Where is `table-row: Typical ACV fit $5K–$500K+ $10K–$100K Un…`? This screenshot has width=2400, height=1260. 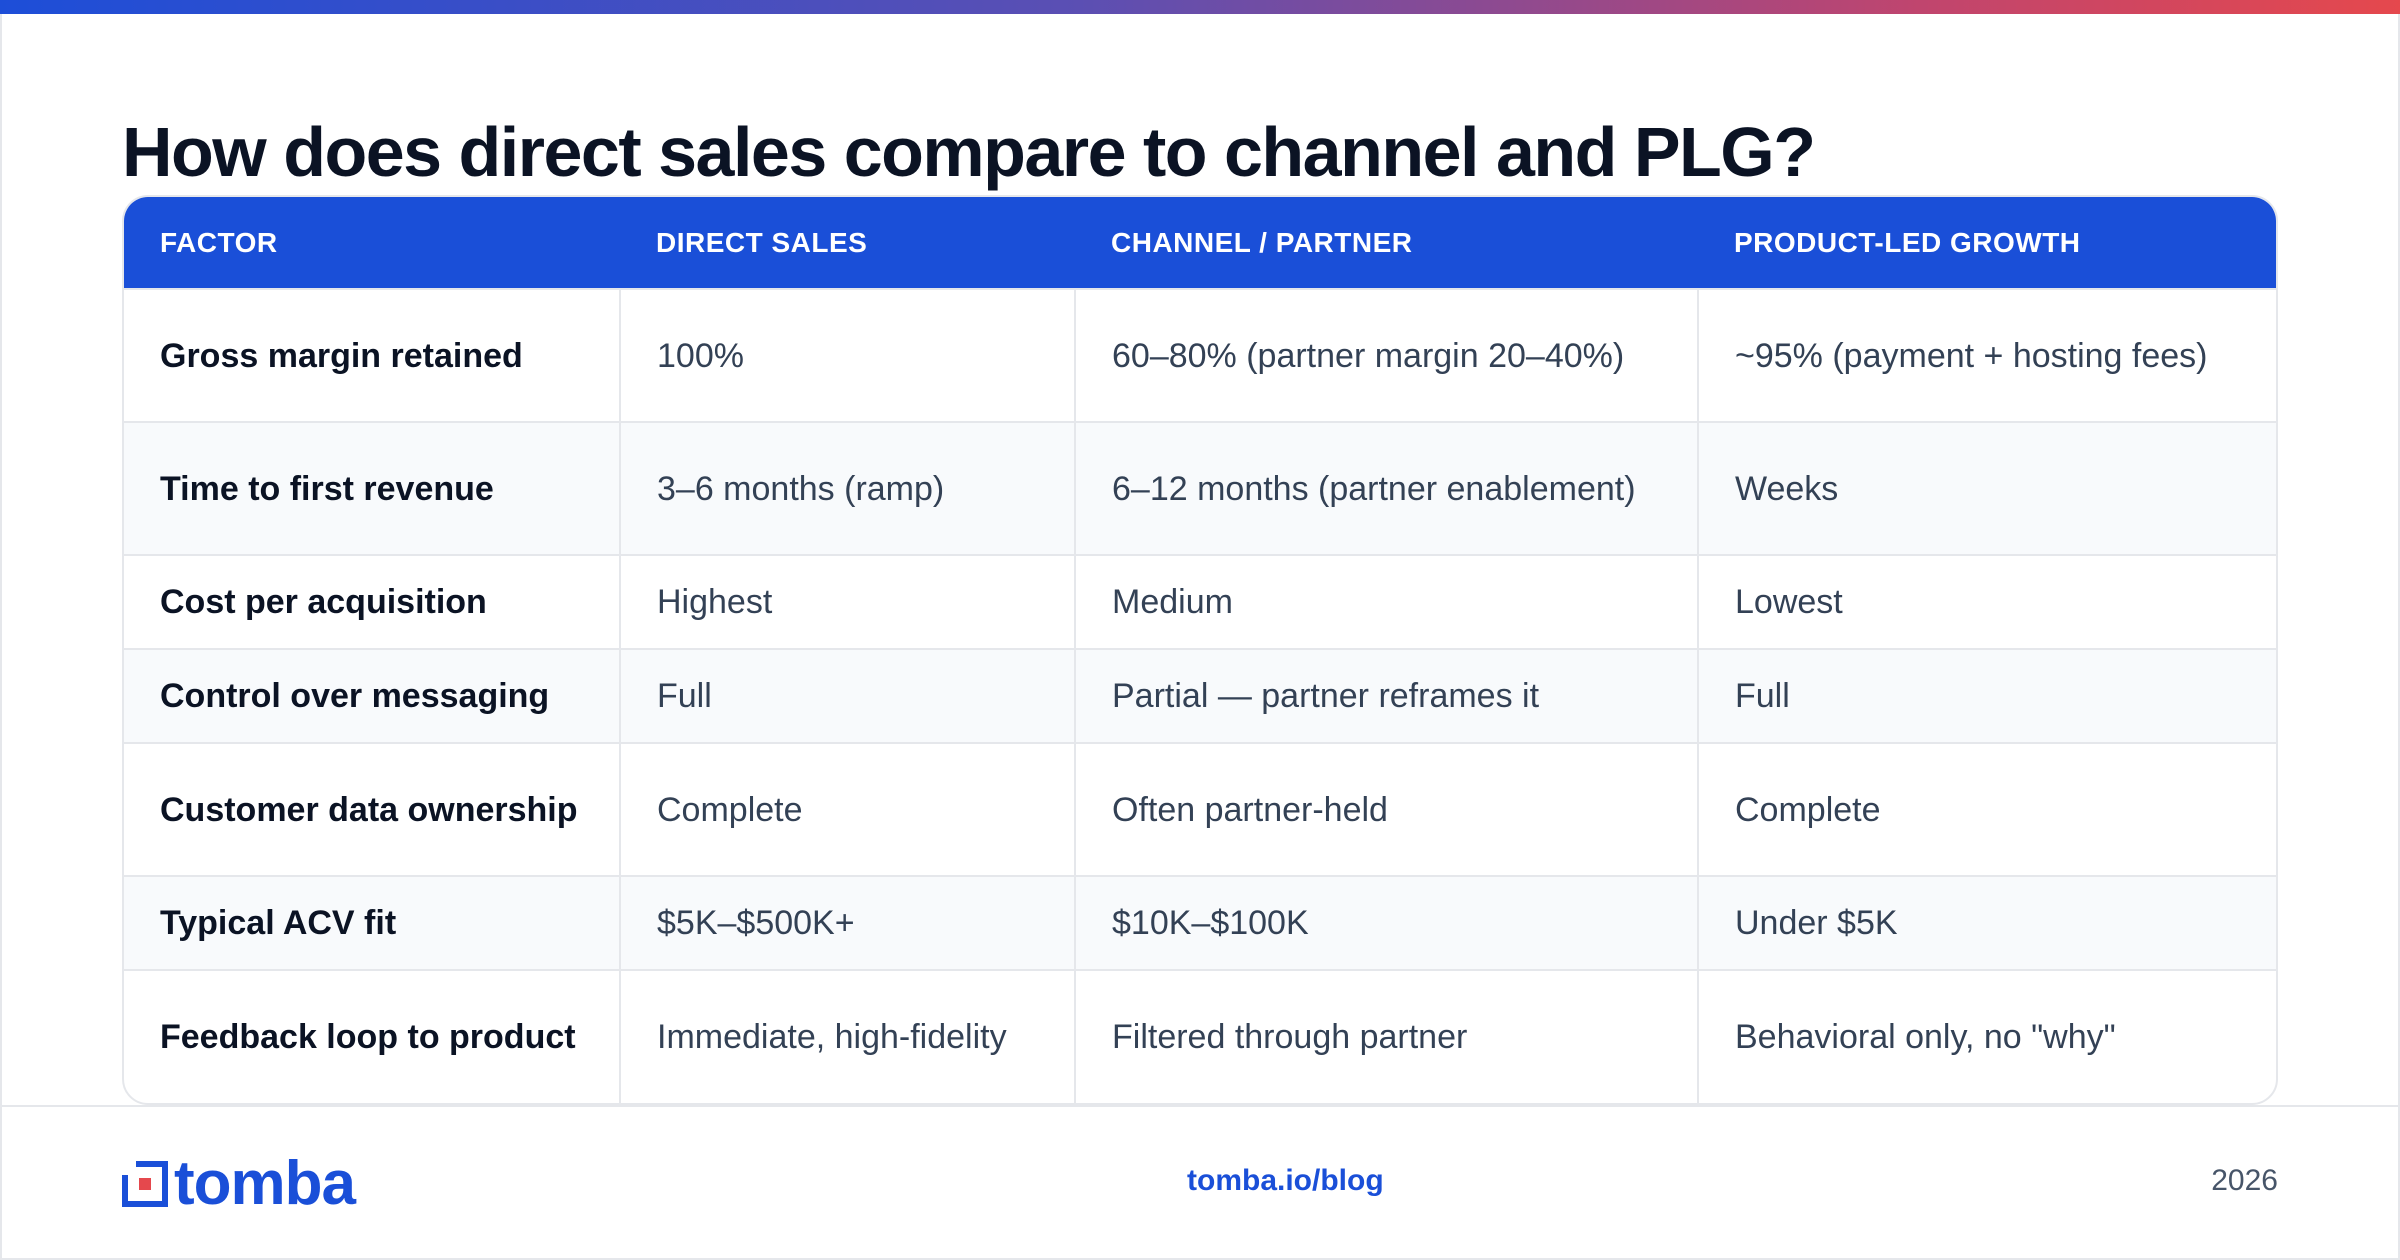
table-row: Typical ACV fit $5K–$500K+ $10K–$100K Un… is located at coordinates (1200, 923).